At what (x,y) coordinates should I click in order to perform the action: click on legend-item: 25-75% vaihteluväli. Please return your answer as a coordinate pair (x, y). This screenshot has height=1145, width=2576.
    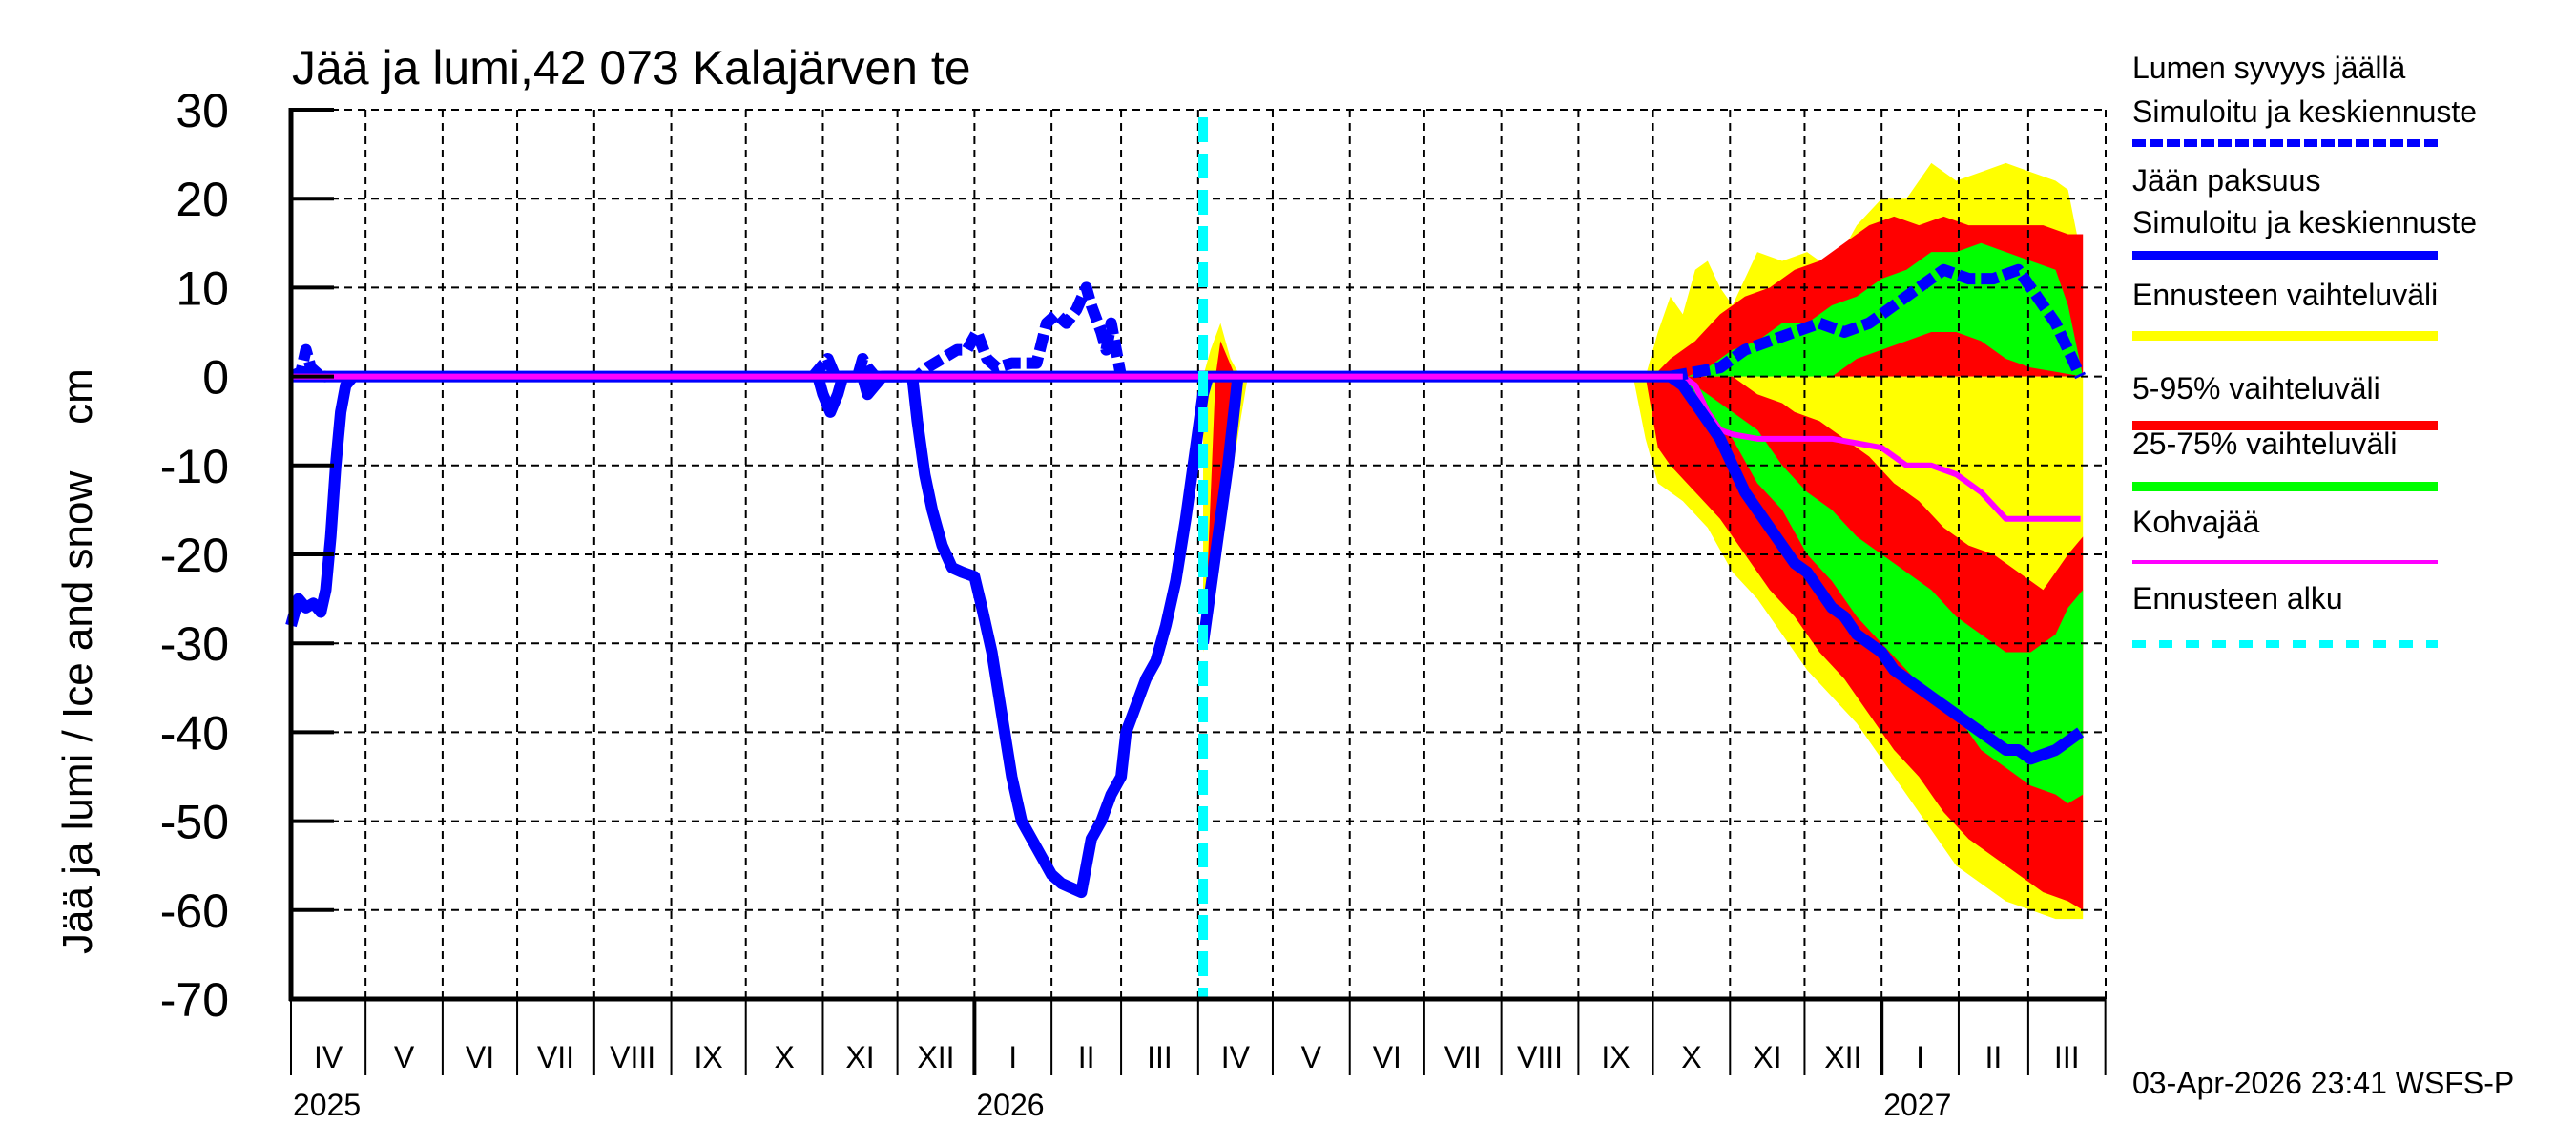
    Looking at the image, I should click on (2285, 459).